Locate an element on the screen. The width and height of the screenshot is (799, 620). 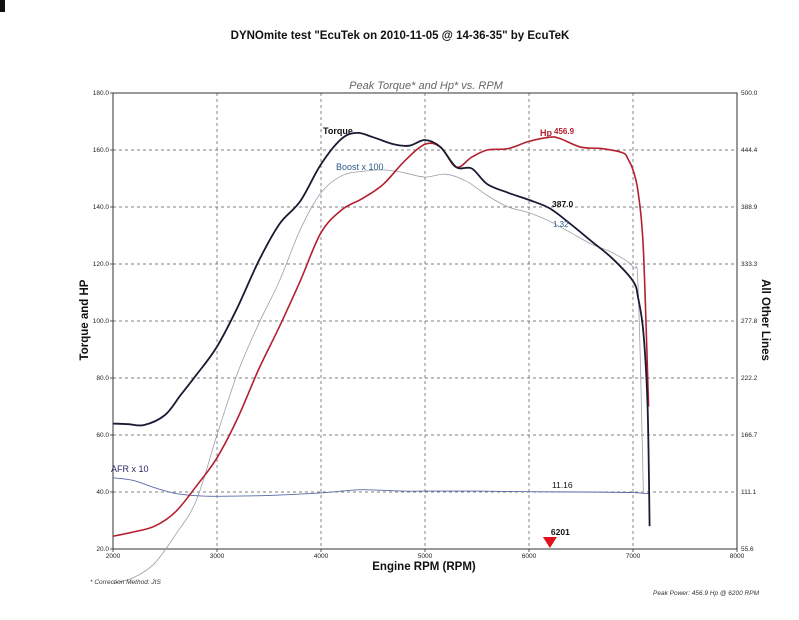
y-tick-label: 40.0 is located at coordinates (102, 492).